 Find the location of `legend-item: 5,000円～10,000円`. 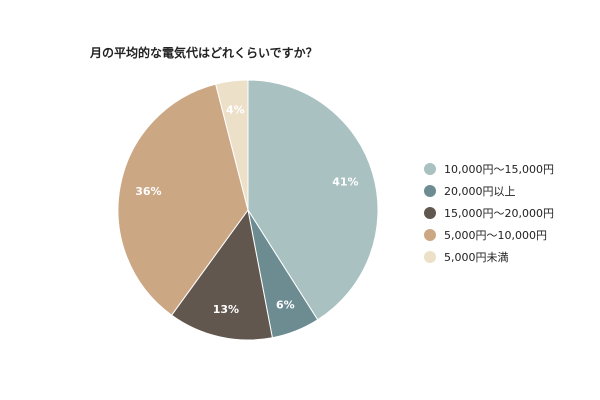

legend-item: 5,000円～10,000円 is located at coordinates (489, 235).